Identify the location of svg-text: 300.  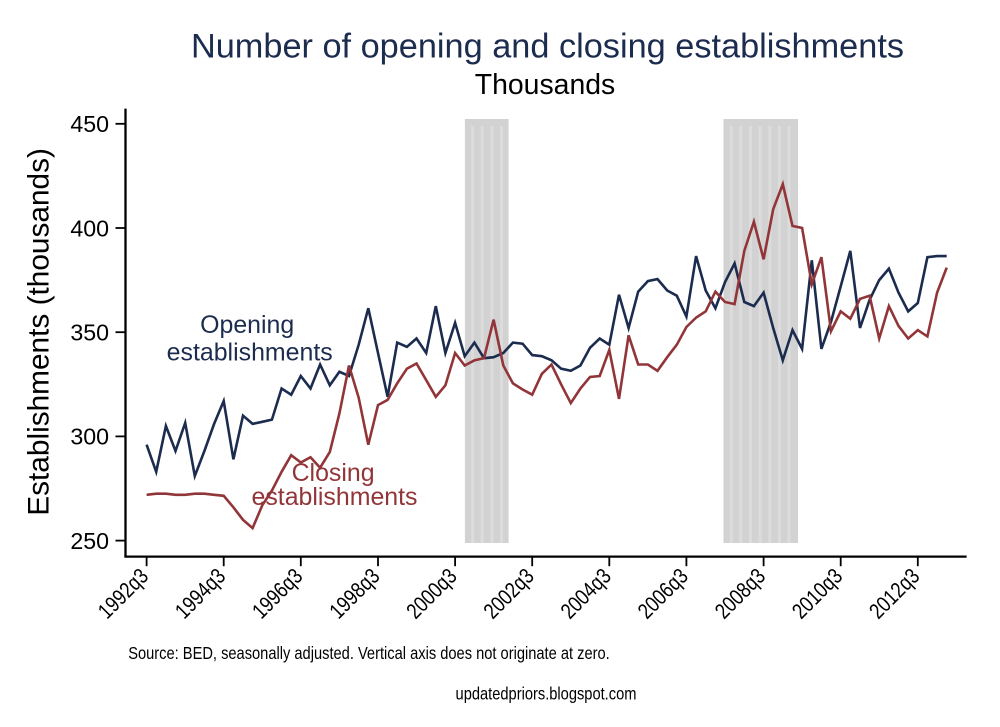
(89, 437).